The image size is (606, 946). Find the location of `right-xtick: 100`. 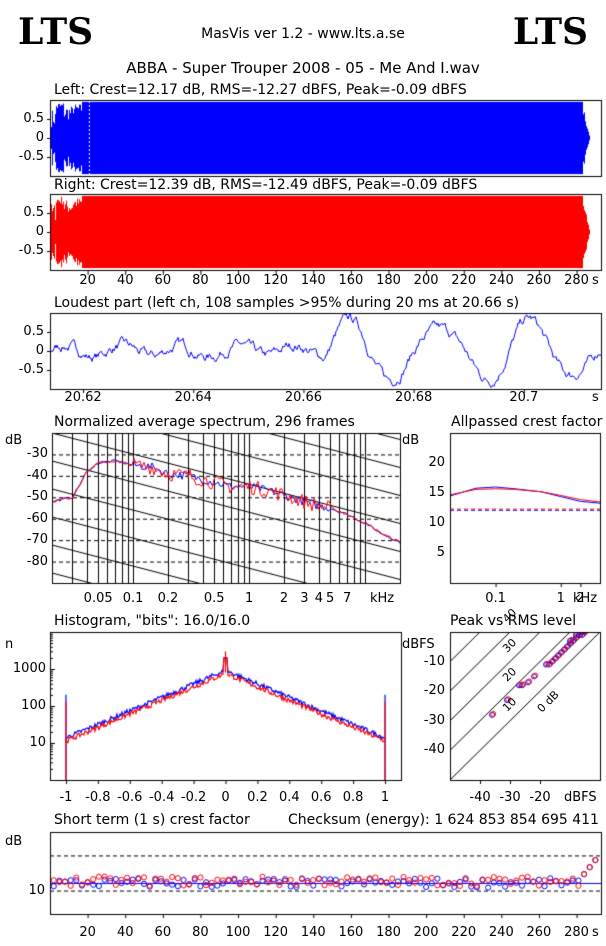

right-xtick: 100 is located at coordinates (238, 280).